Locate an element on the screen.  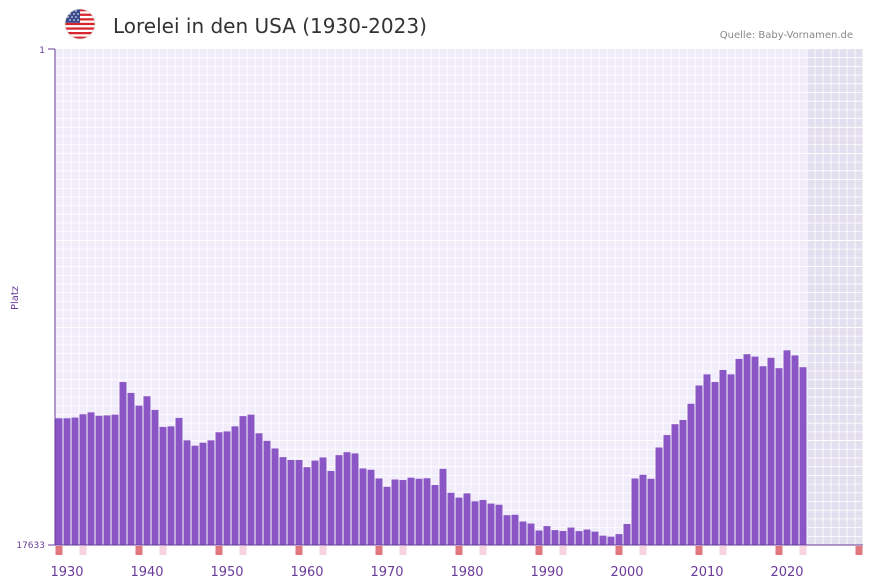
bar-1946 is located at coordinates (195, 495).